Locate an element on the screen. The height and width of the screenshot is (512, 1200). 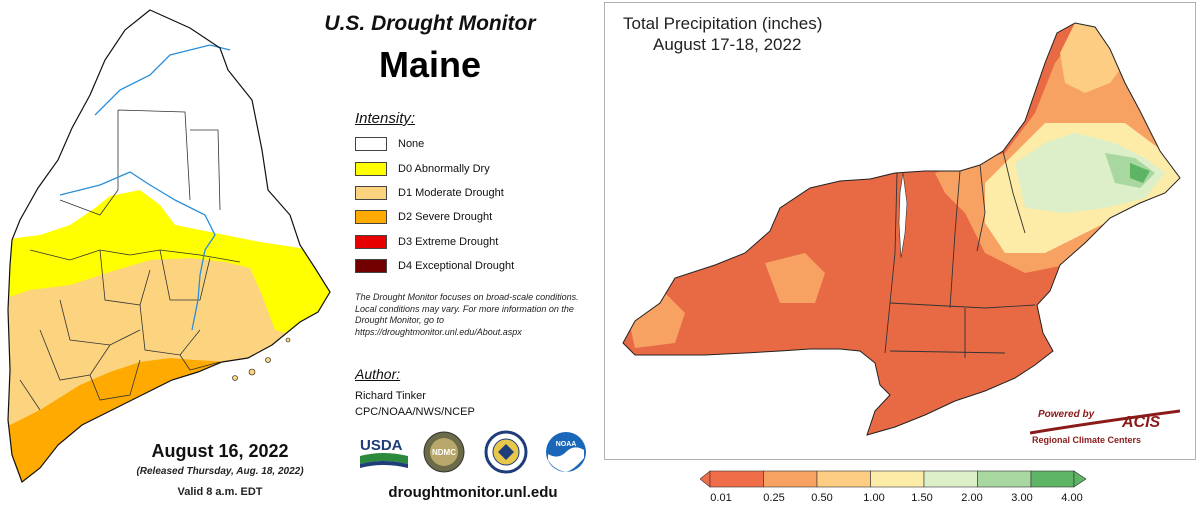
colorbar-left-arrow is located at coordinates (705, 479).